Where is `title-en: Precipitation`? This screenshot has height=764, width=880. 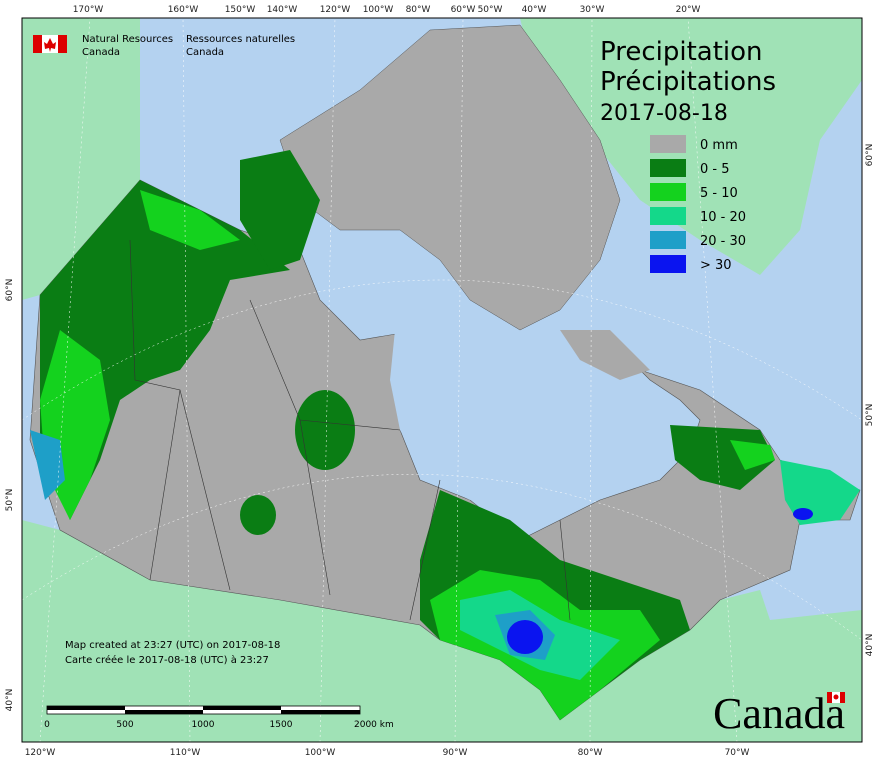
title-en: Precipitation is located at coordinates (681, 52).